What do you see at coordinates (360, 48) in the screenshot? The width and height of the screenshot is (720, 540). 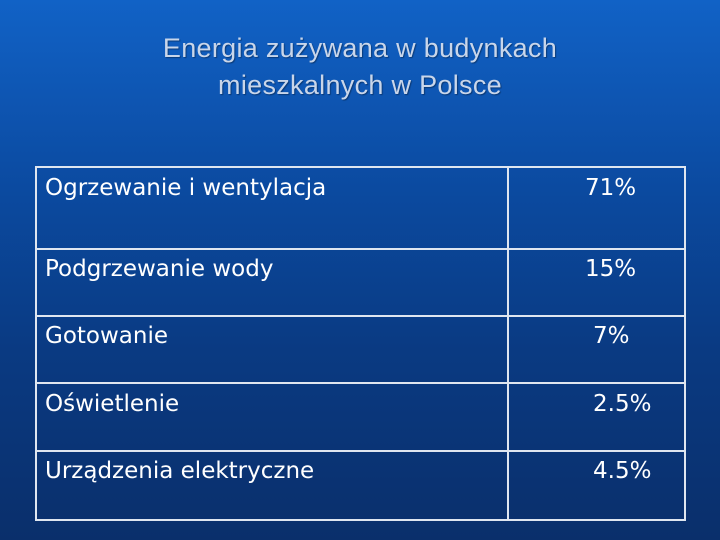 I see `title-line-1: Energia zużywana w budynkach` at bounding box center [360, 48].